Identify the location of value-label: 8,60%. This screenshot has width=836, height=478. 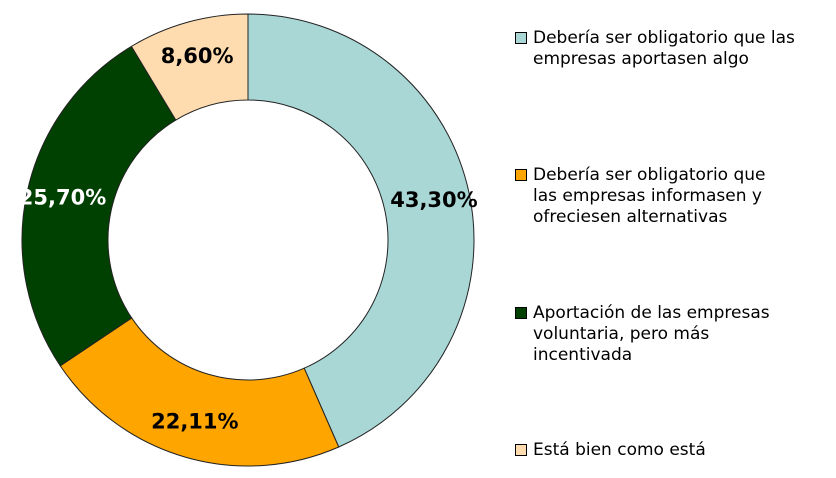
(197, 56).